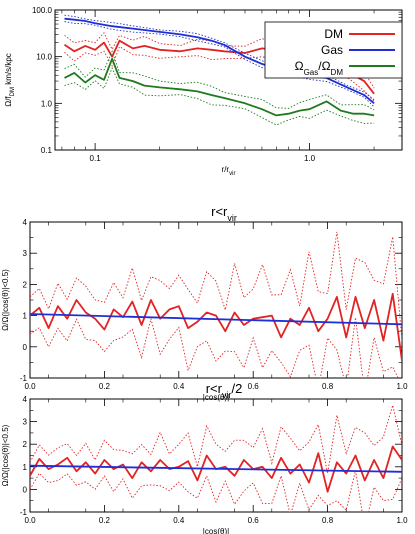  I want to click on legend-label: ΩGas/ΩDM, so click(319, 68).